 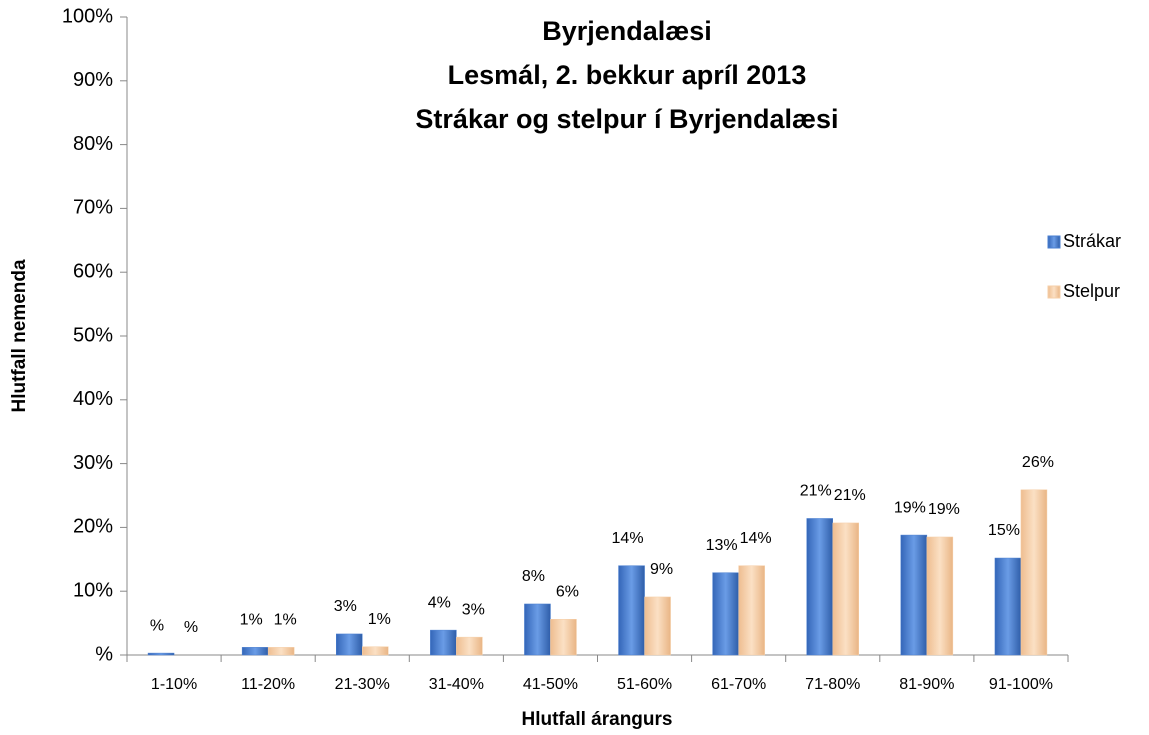 I want to click on y-tick-label: 50%, so click(x=93, y=335).